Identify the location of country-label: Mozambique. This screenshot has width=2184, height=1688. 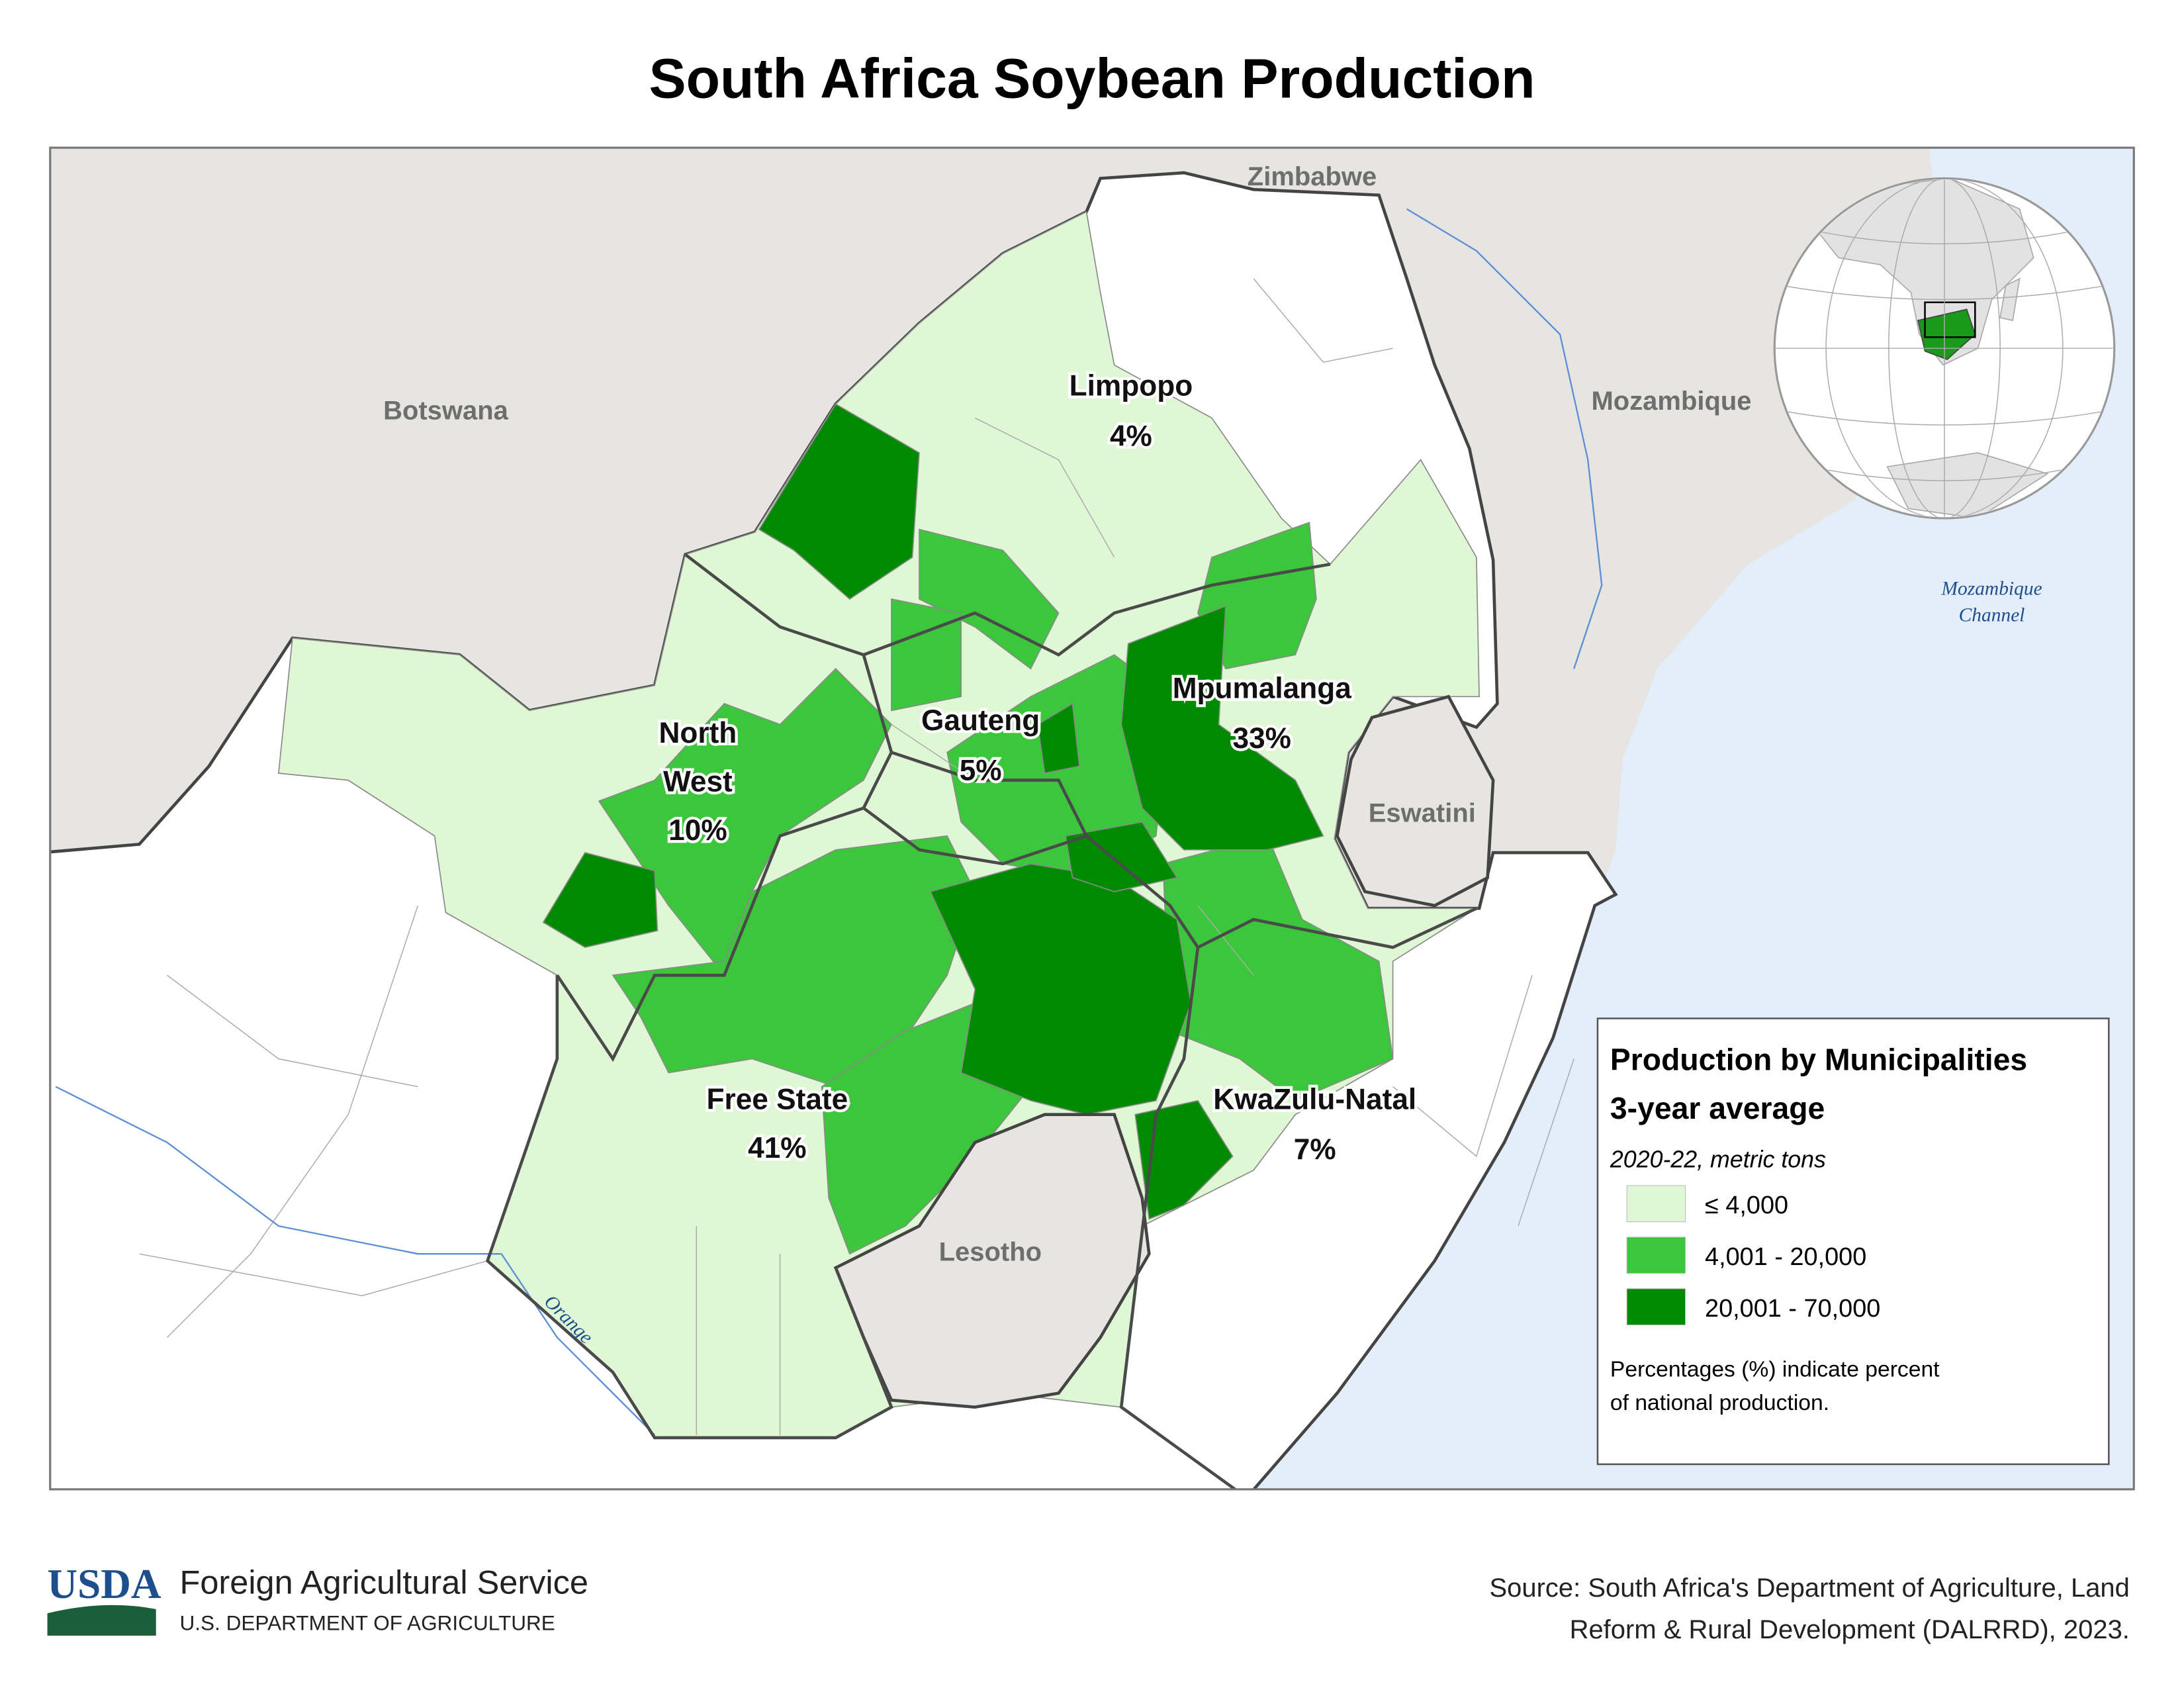
(1671, 401).